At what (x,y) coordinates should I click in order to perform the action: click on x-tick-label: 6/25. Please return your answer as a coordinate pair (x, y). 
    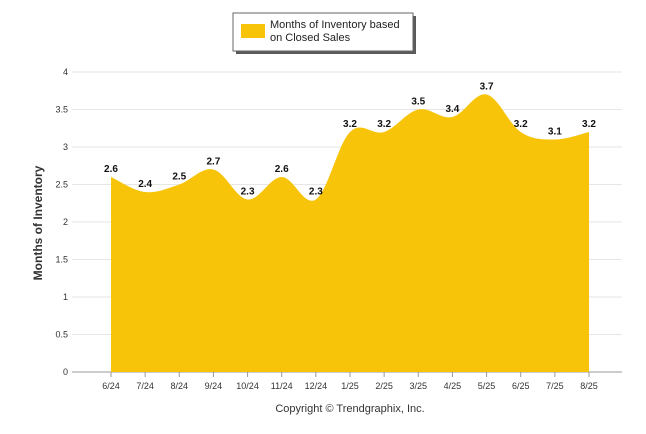
    Looking at the image, I should click on (521, 386).